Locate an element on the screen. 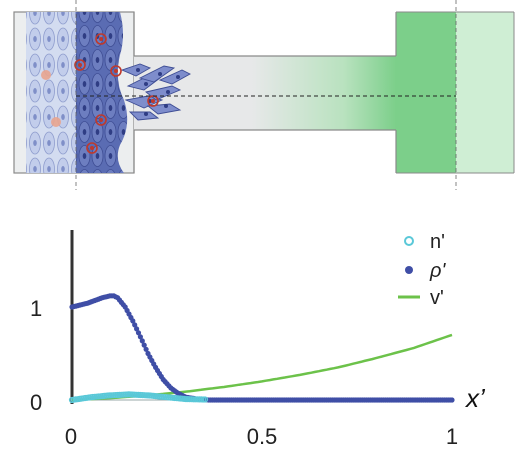 This screenshot has height=460, width=526. green-reservoir-light is located at coordinates (485, 92).